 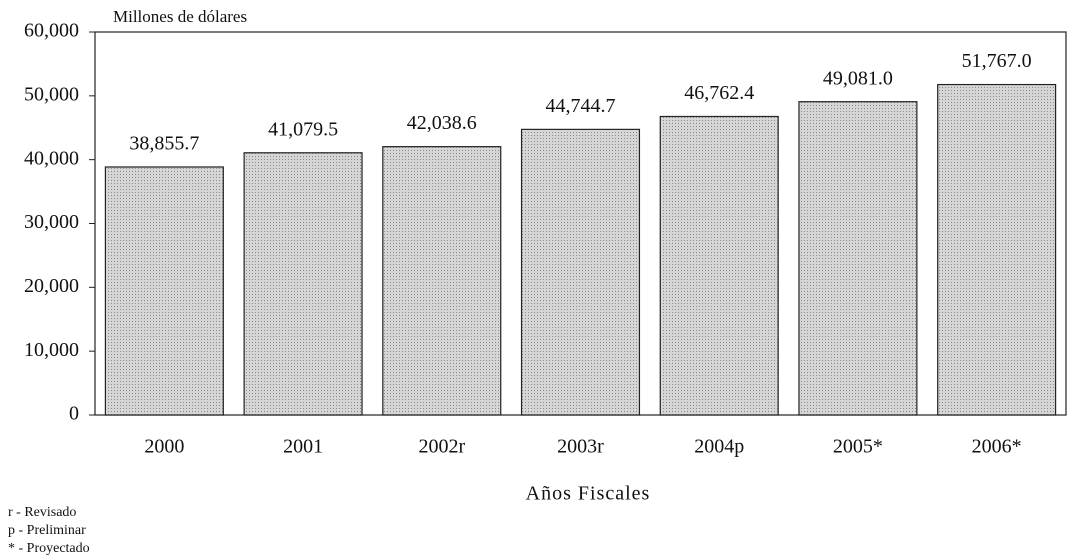 I want to click on value-label: 38,855.7, so click(x=164, y=144).